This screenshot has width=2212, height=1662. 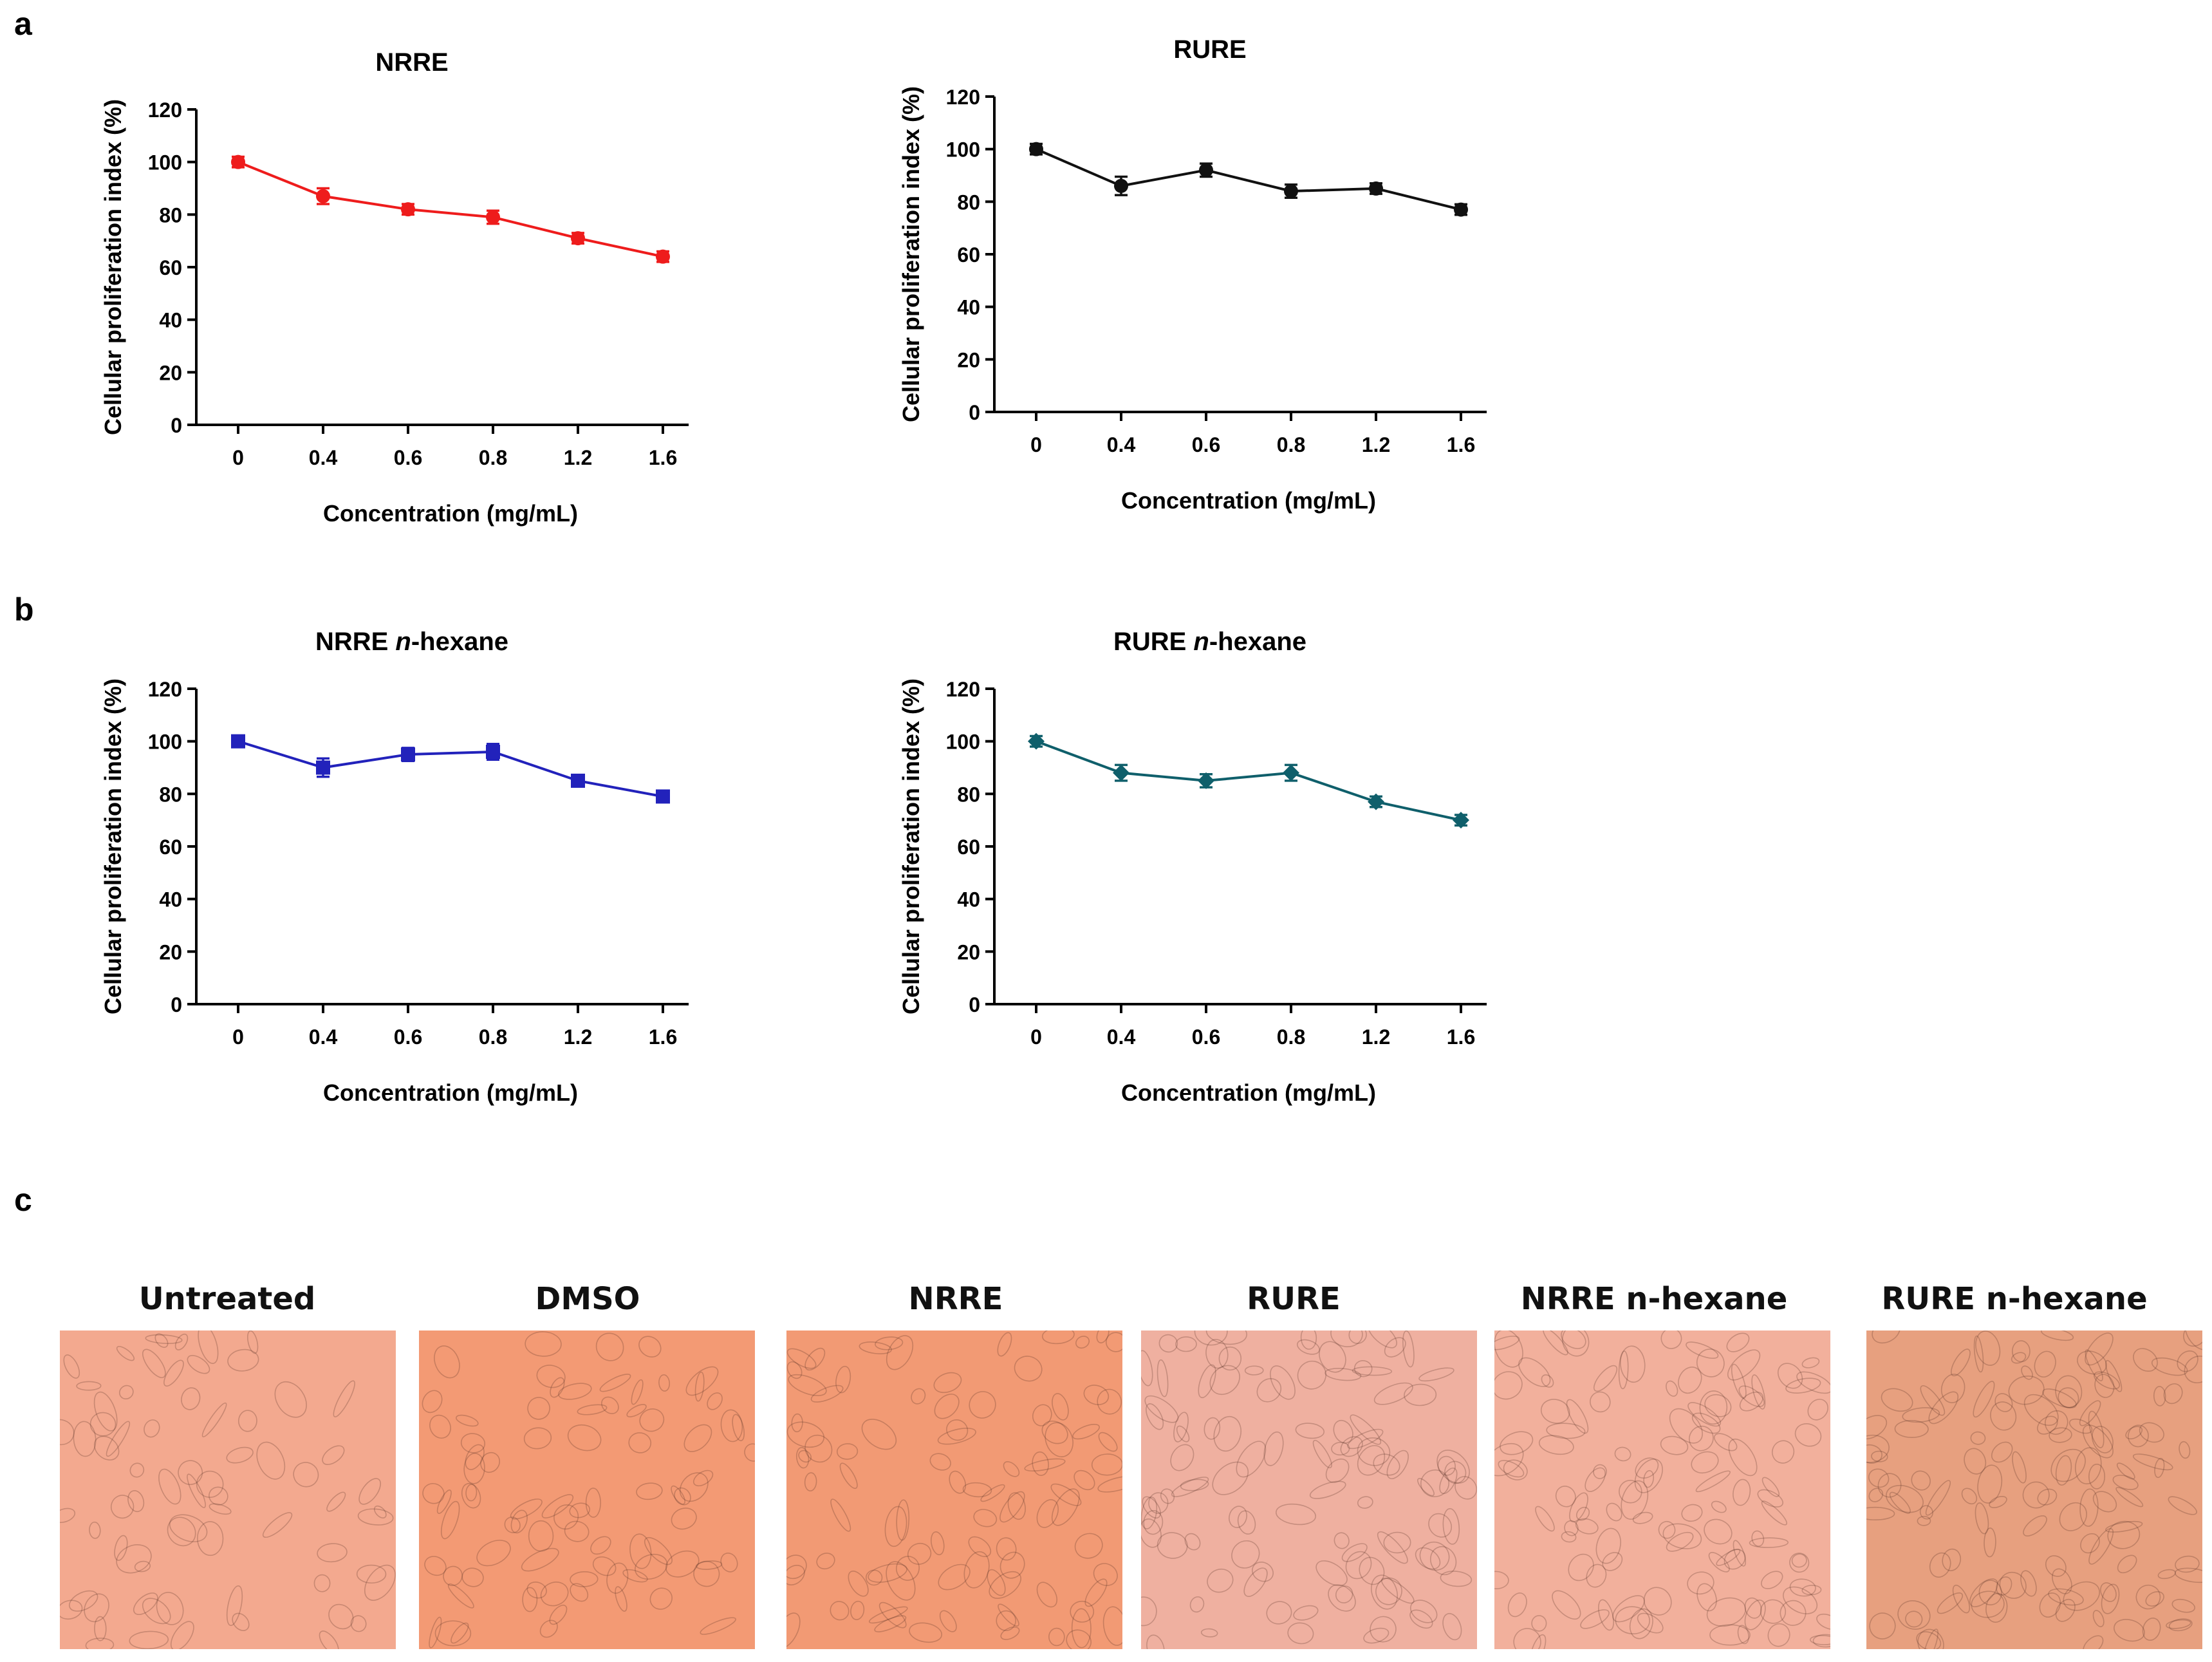 I want to click on micrograph-background, so click(x=587, y=1490).